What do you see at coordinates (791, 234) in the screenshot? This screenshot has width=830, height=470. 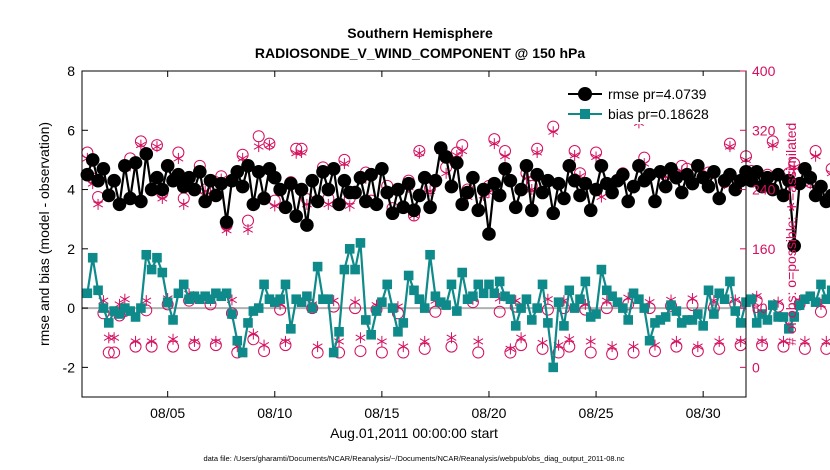 I see `y-right-axis-label: # of obs: o=possible; ∗=assimilated` at bounding box center [791, 234].